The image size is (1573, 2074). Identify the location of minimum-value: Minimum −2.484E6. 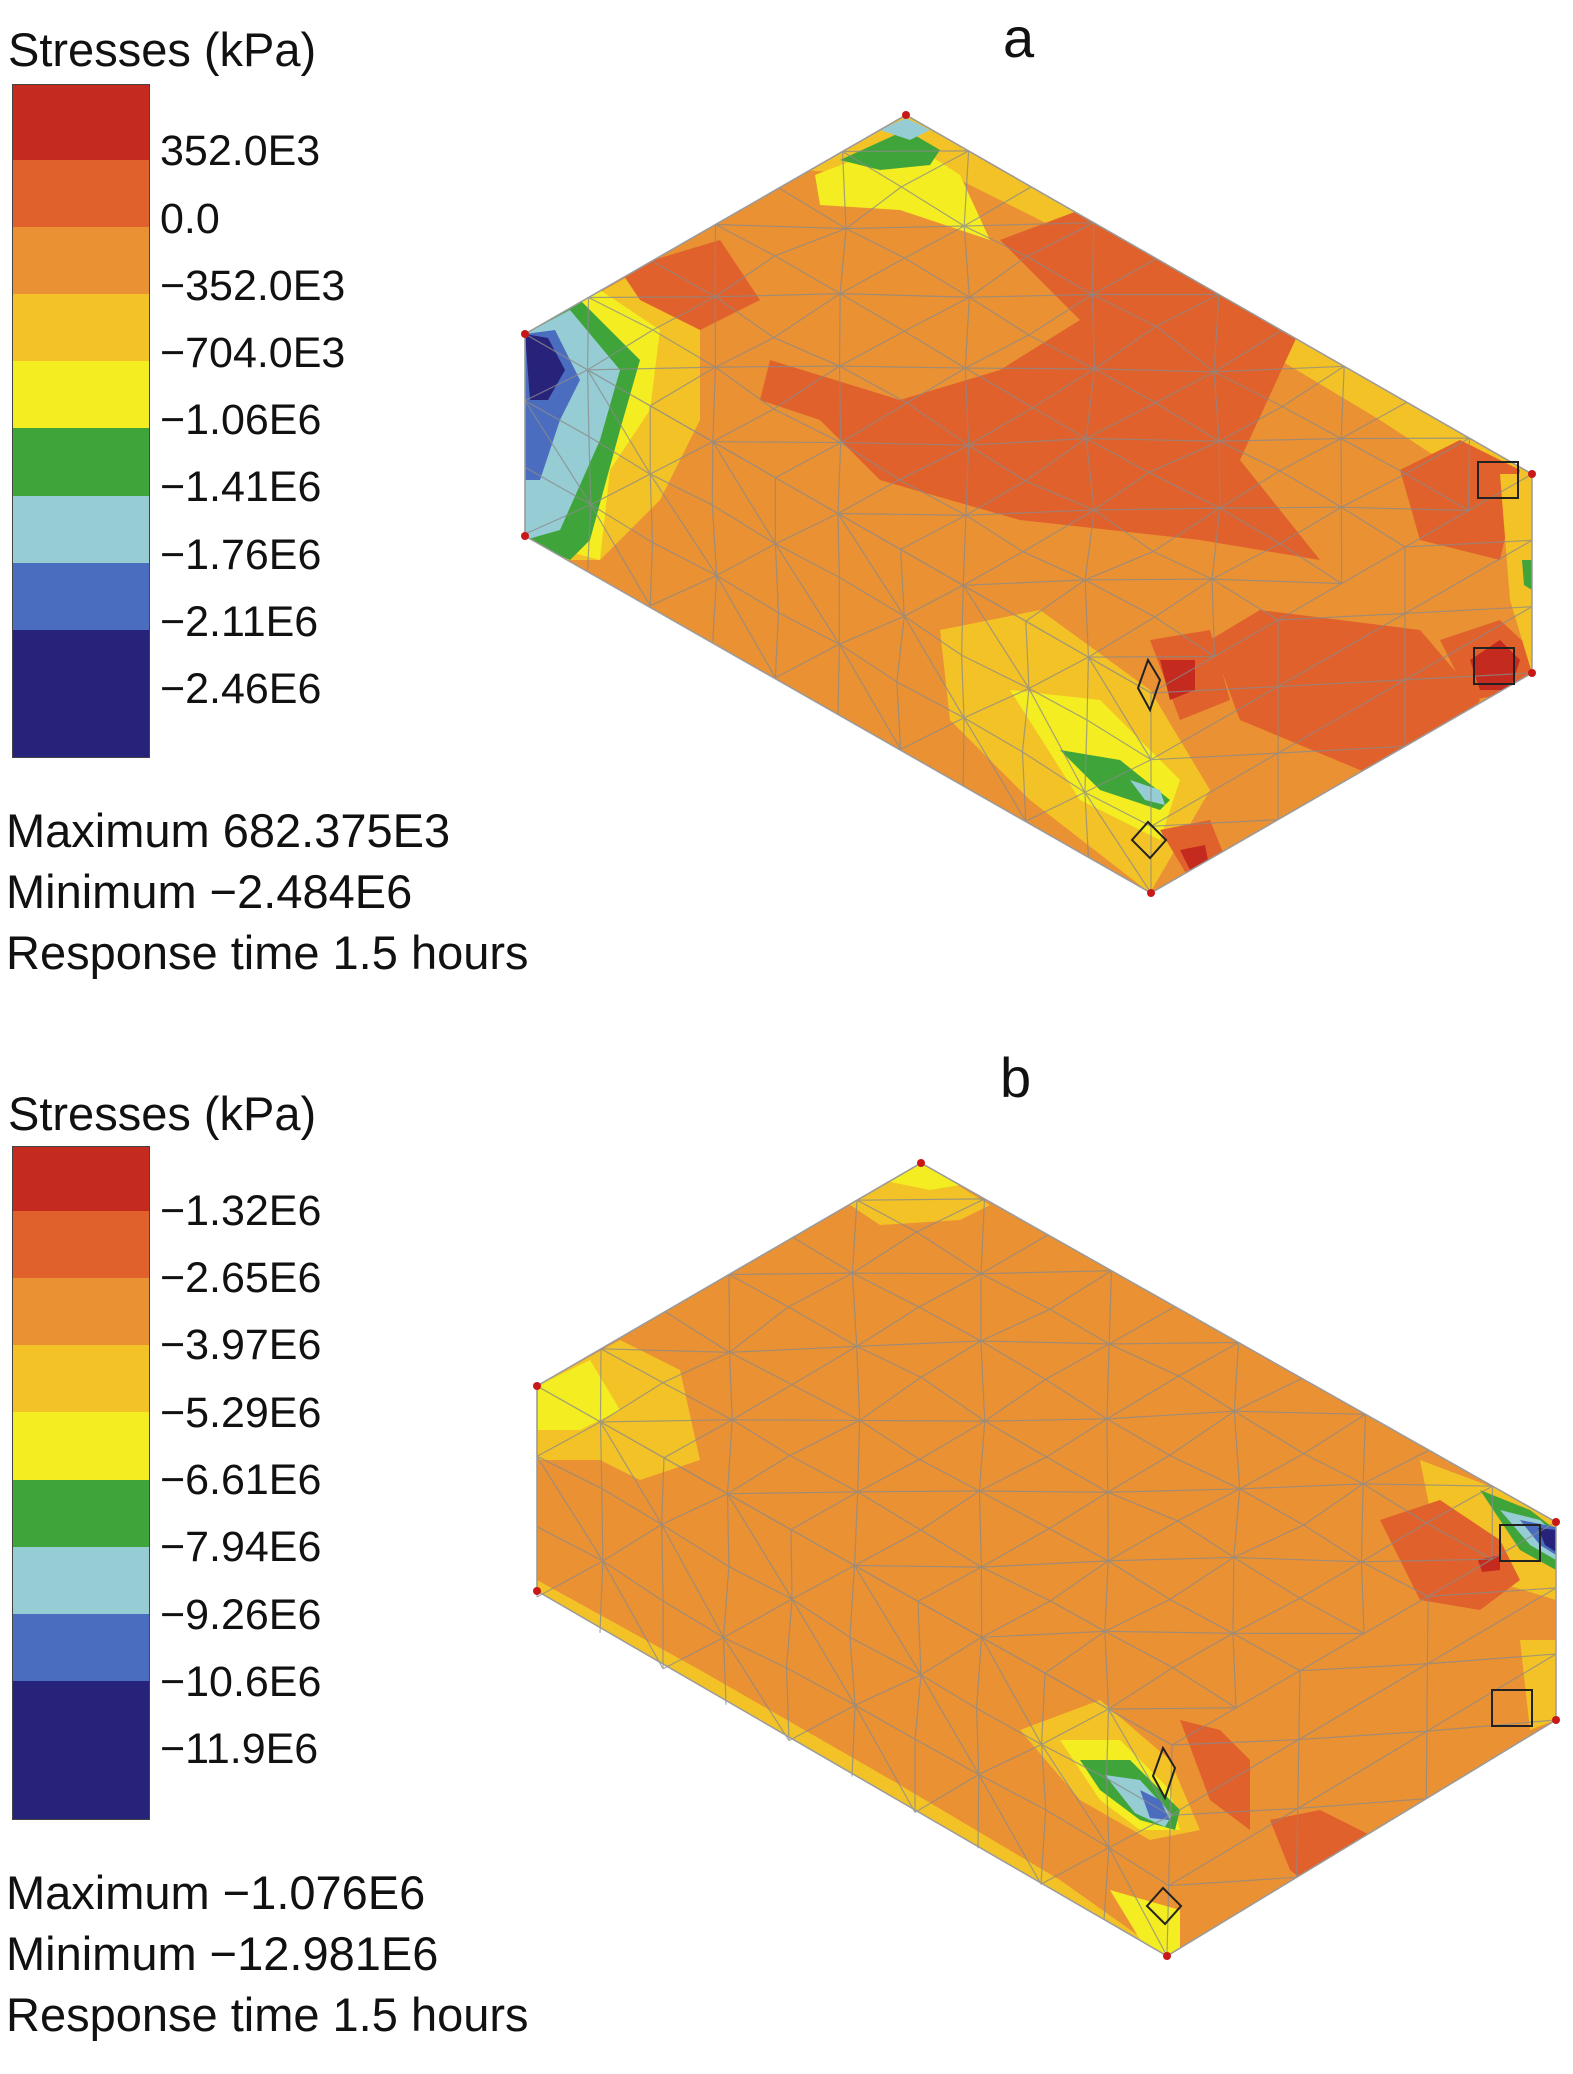
(209, 891).